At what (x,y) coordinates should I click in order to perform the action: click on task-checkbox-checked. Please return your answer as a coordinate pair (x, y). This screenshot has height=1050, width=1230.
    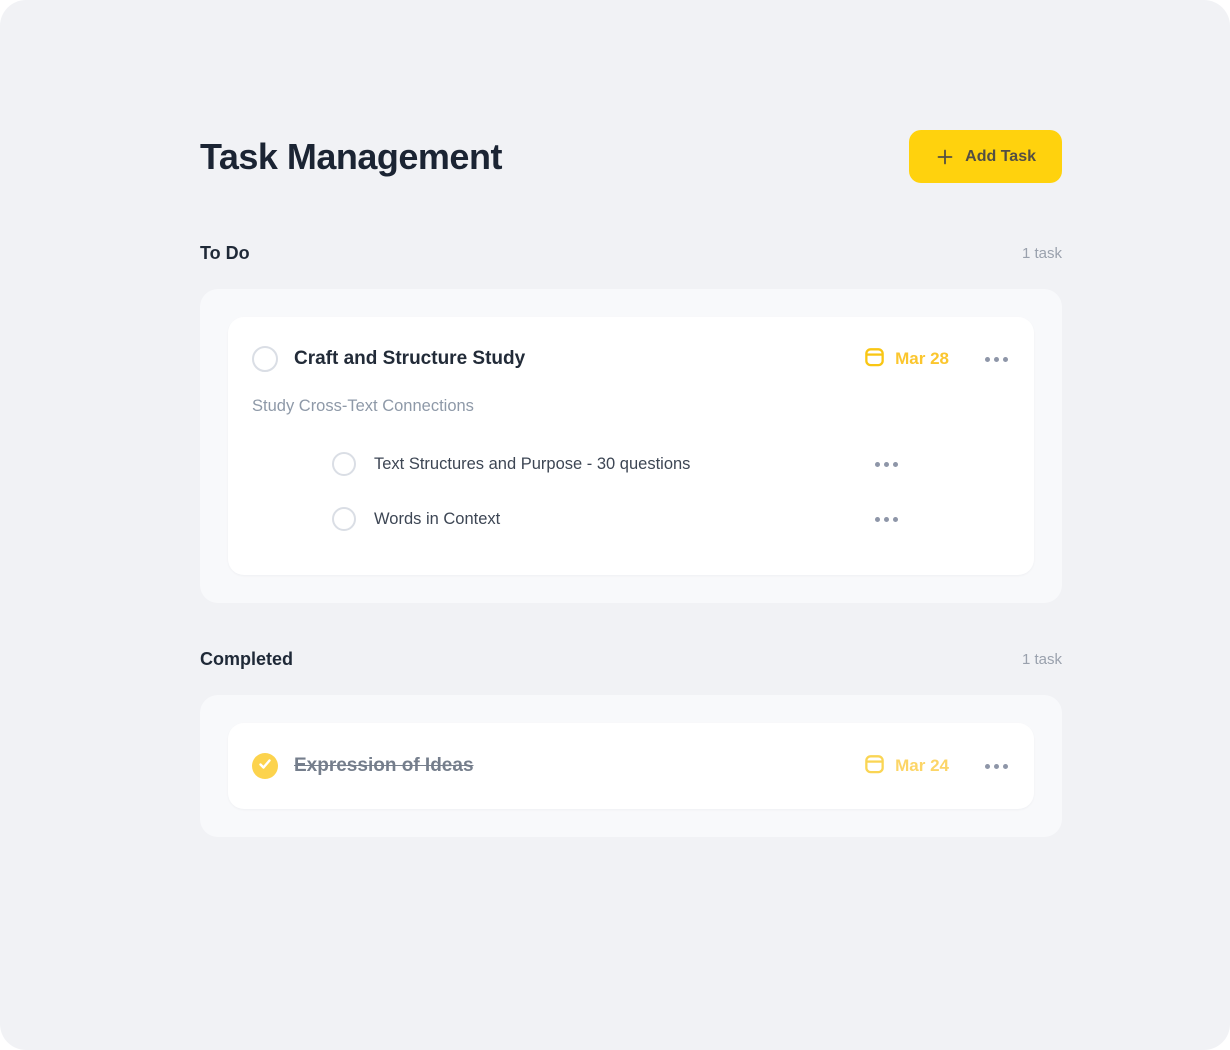
    Looking at the image, I should click on (265, 766).